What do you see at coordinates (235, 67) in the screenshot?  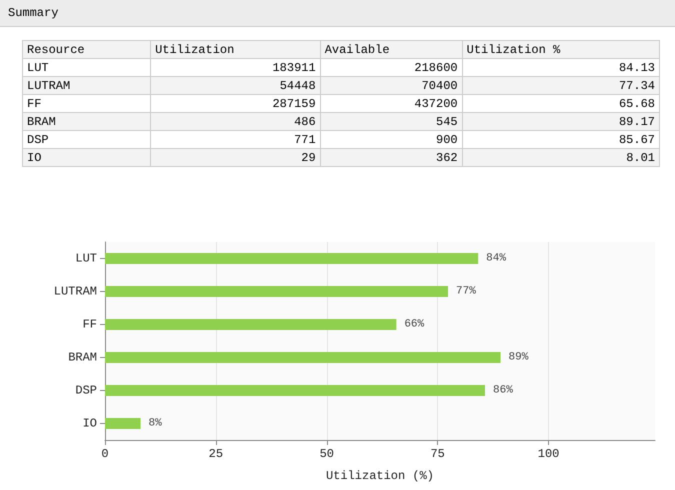 I see `text: 183911` at bounding box center [235, 67].